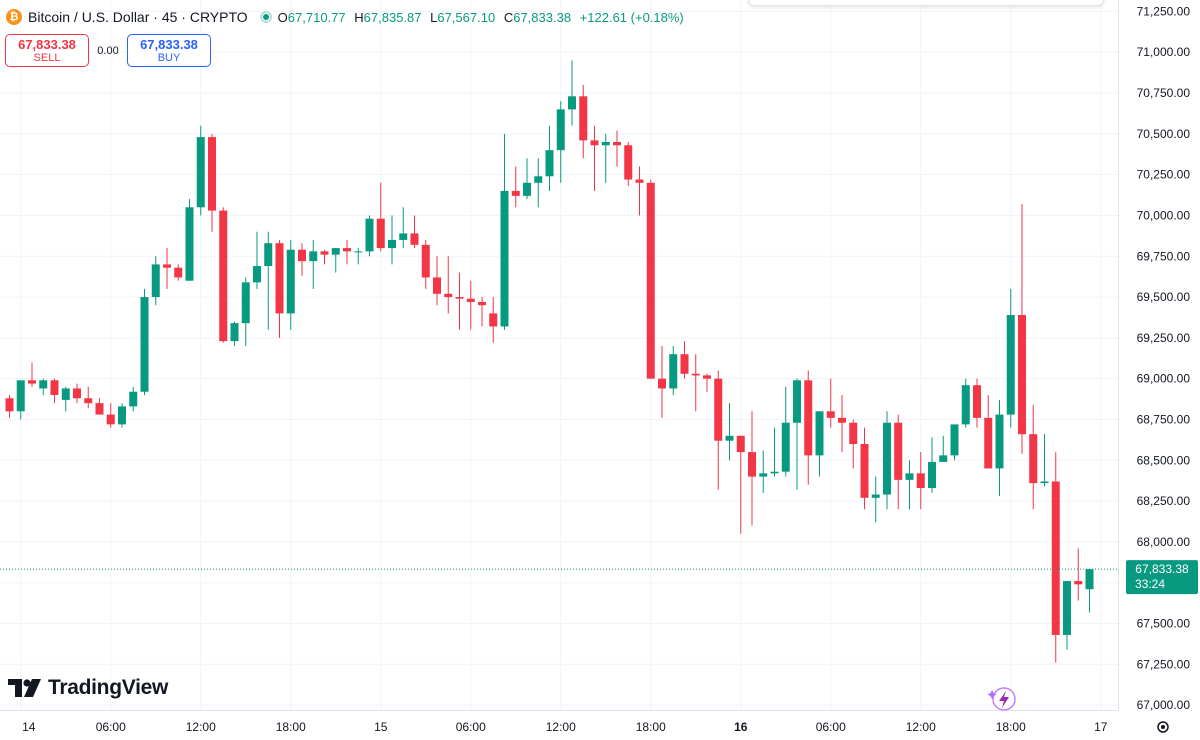  What do you see at coordinates (1163, 727) in the screenshot?
I see `gear-icon` at bounding box center [1163, 727].